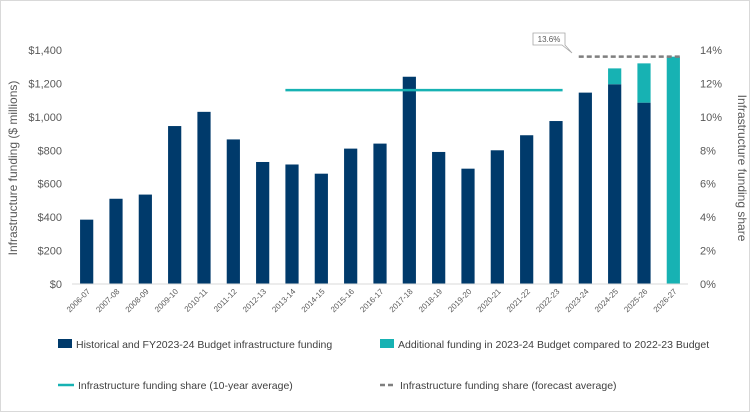 The width and height of the screenshot is (750, 412). Describe the element at coordinates (45, 84) in the screenshot. I see `y-tick-label: $1,200` at that location.